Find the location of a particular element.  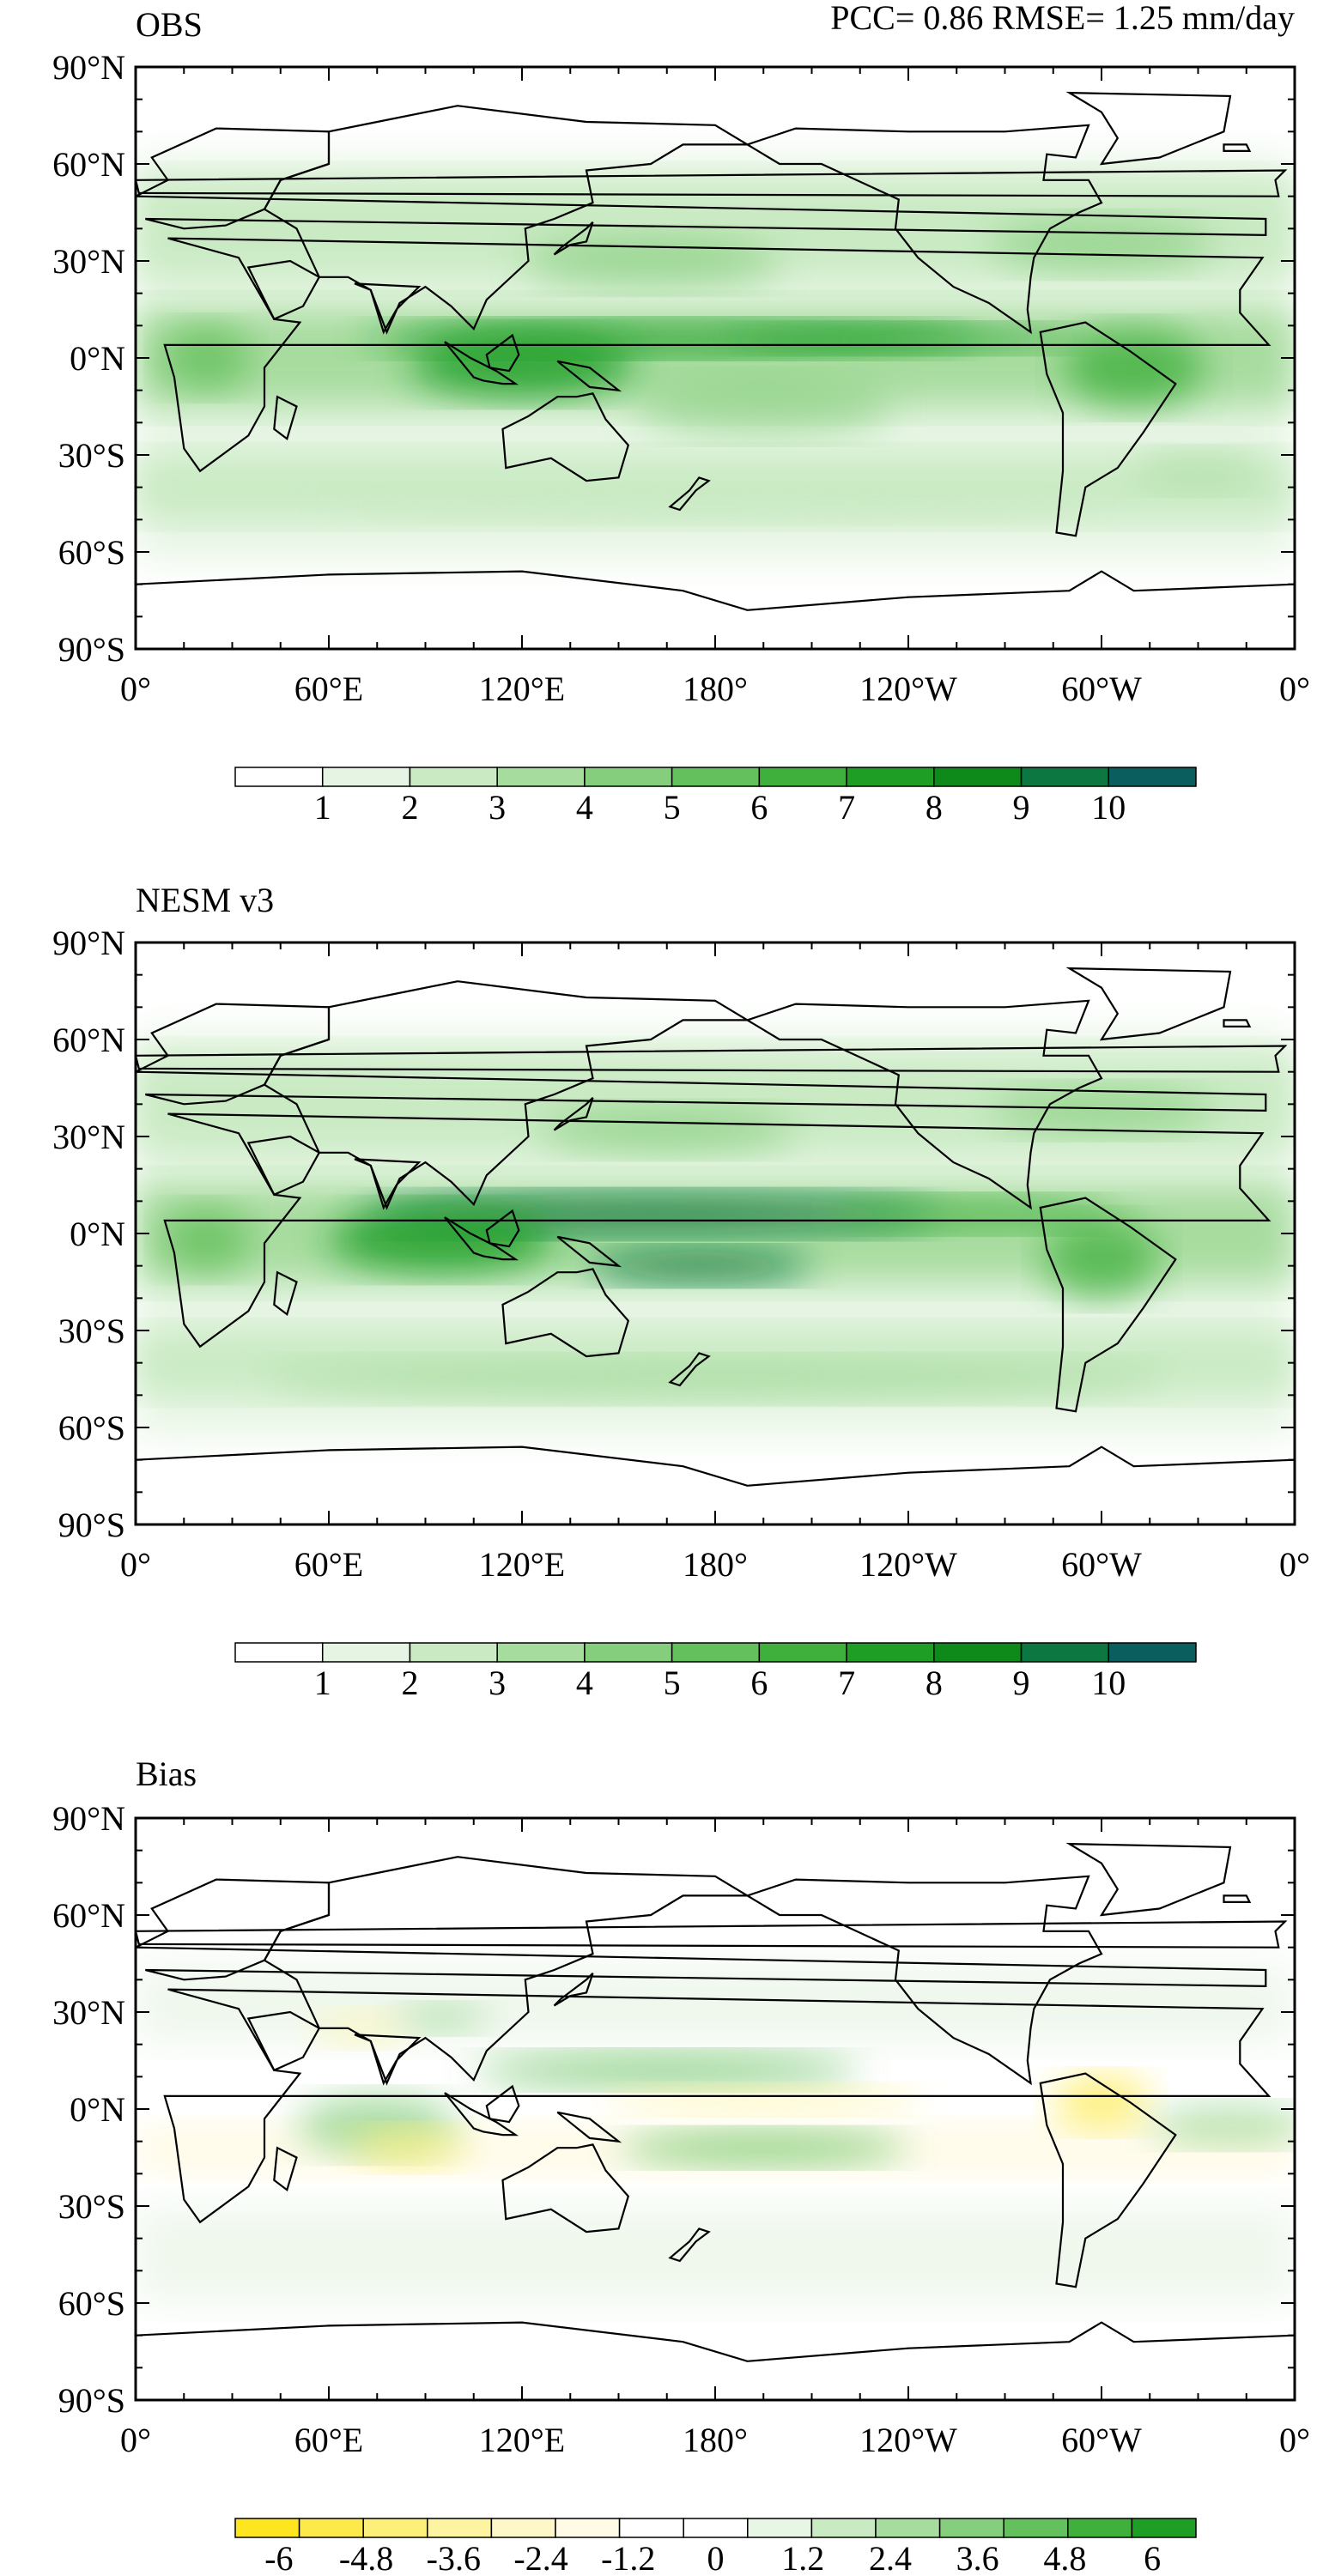

colorbar-label: -4.8 is located at coordinates (366, 2555).